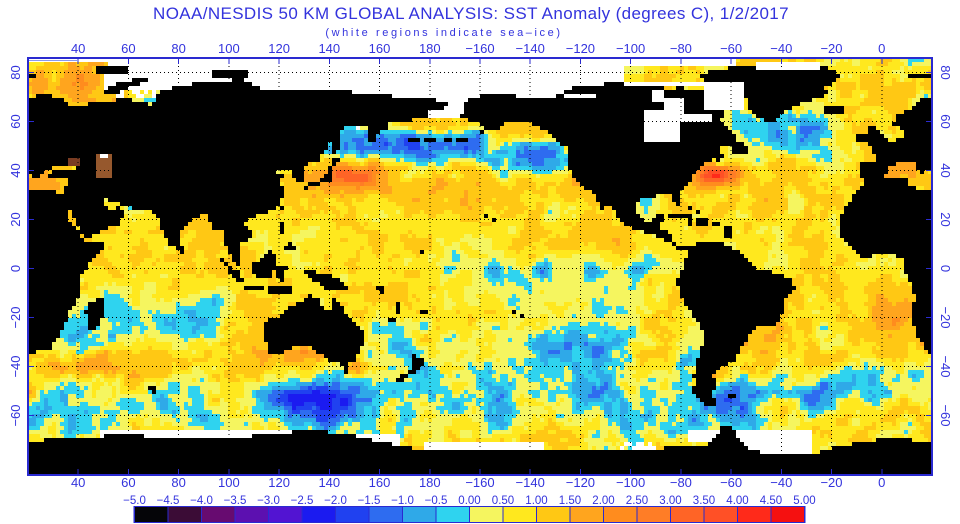 The width and height of the screenshot is (960, 524). I want to click on svg-text: −3.5, so click(235, 501).